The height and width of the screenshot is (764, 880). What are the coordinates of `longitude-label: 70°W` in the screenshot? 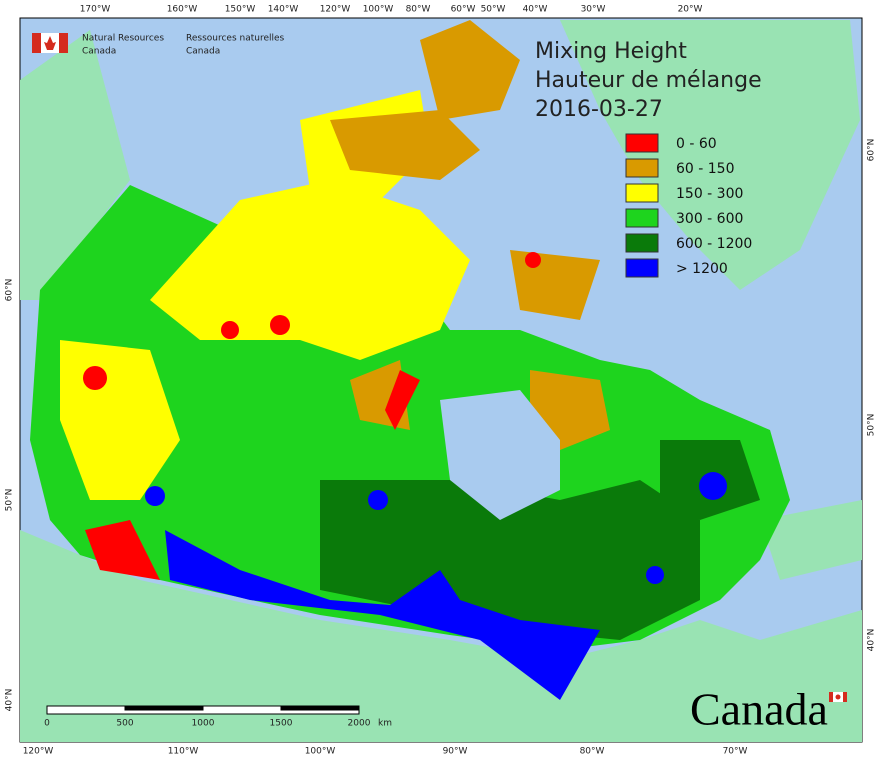 It's located at (735, 752).